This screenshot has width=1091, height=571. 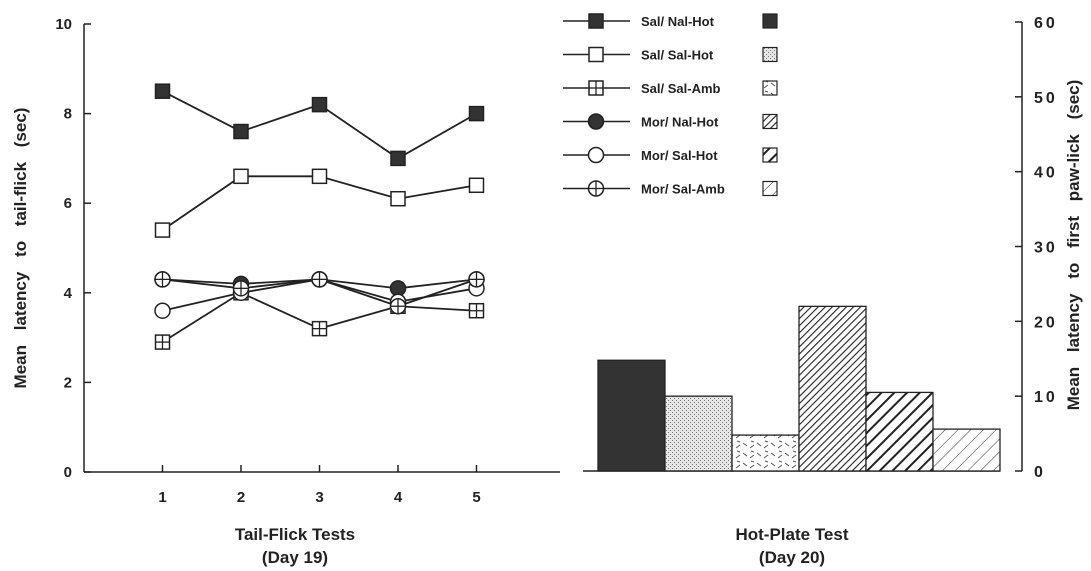 What do you see at coordinates (683, 189) in the screenshot?
I see `legend-label: Mor/ Sal-Amb` at bounding box center [683, 189].